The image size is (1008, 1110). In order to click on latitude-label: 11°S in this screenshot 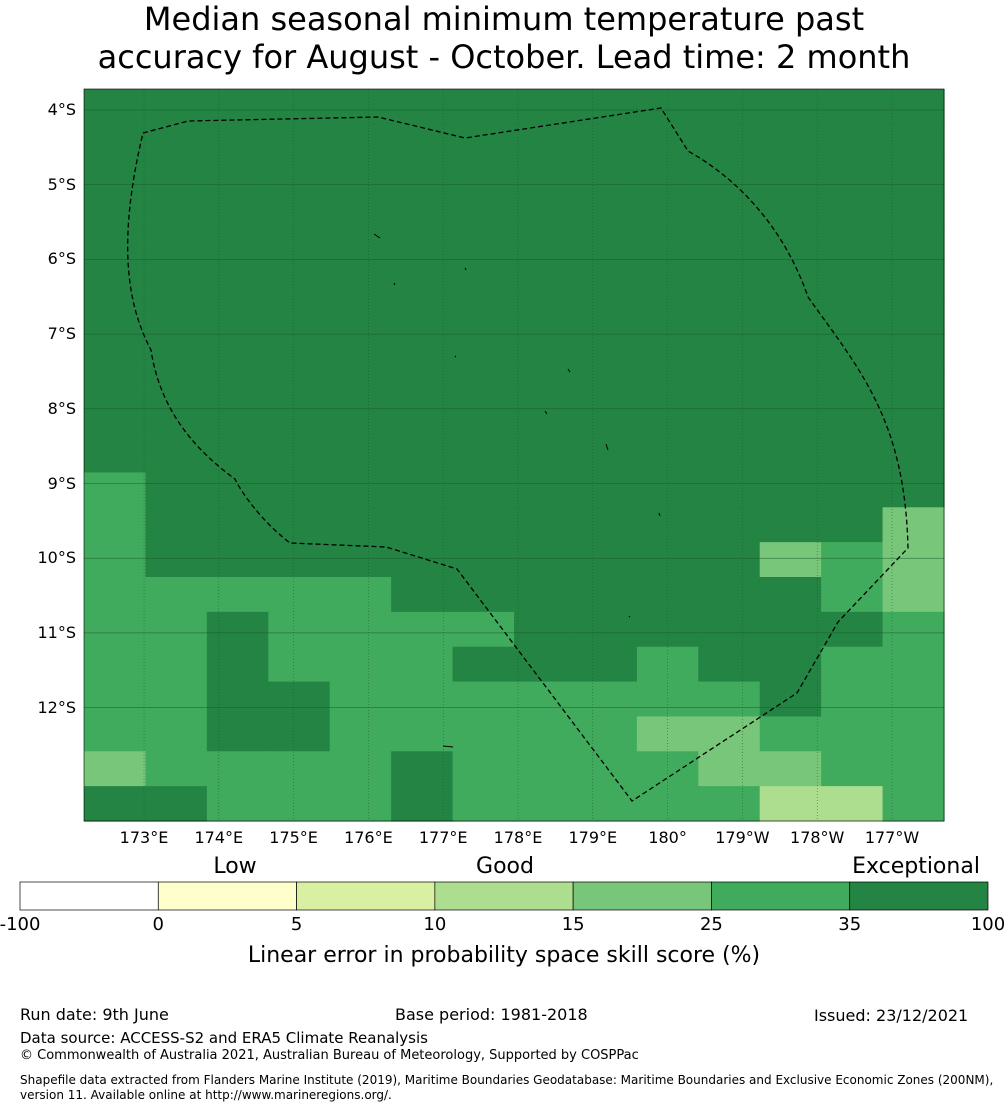, I will do `click(56, 632)`.